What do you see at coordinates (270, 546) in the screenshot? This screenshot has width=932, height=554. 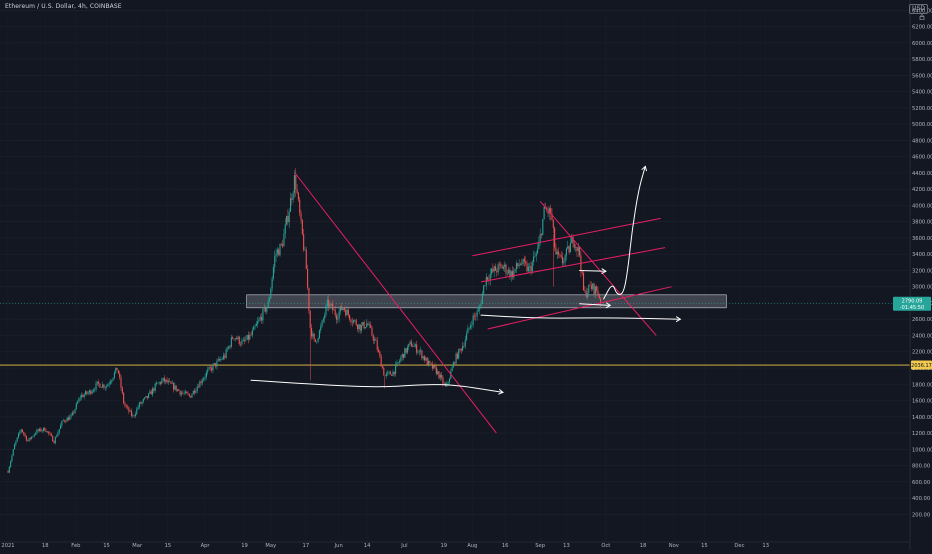 I see `x-tick-label: May` at bounding box center [270, 546].